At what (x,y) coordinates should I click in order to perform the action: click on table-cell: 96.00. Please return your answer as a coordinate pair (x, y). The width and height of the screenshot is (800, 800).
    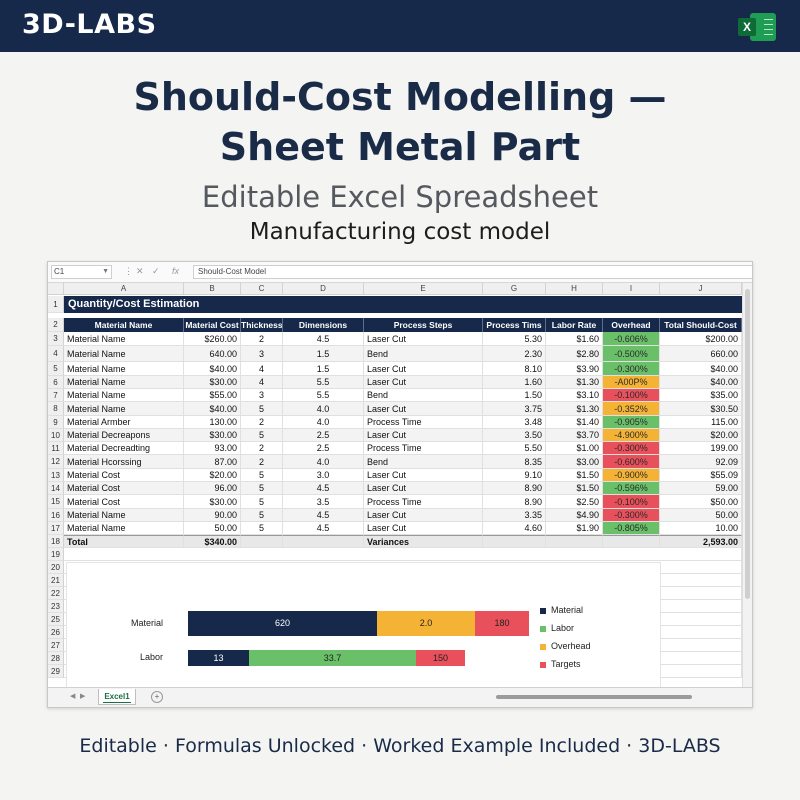
    Looking at the image, I should click on (212, 488).